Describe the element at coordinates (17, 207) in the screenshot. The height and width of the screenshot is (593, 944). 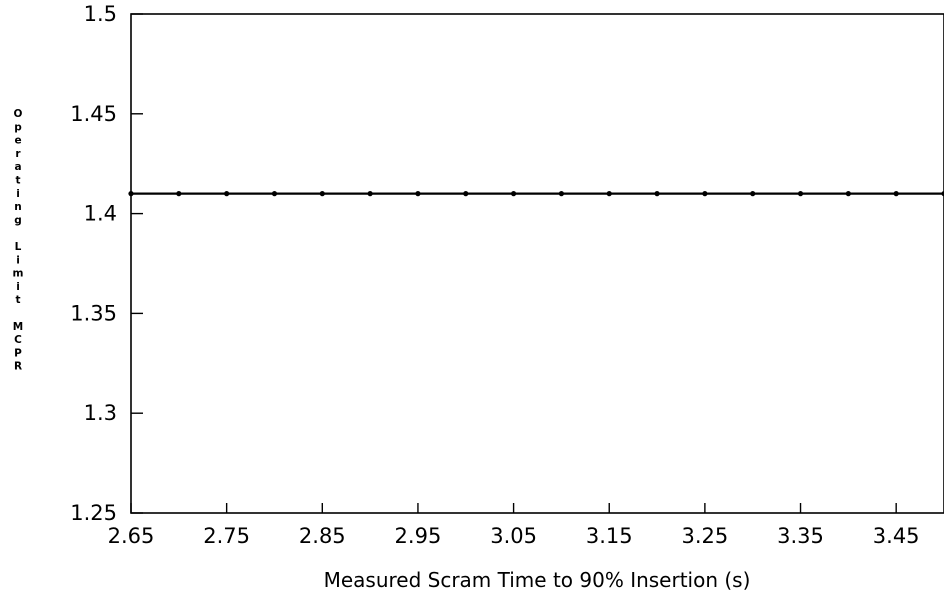
I see `y-axis-title-char: n` at that location.